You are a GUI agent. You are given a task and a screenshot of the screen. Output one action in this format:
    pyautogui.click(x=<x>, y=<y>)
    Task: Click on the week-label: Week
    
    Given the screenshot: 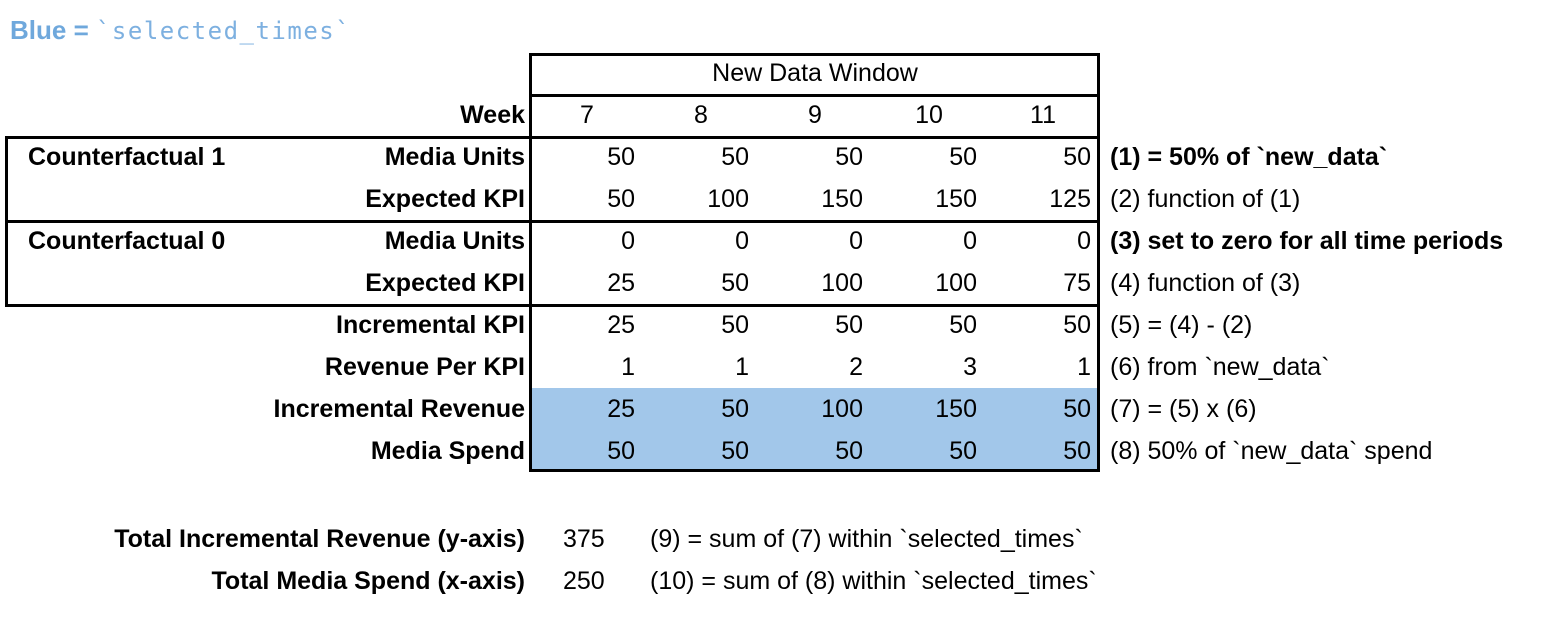 What is the action you would take?
    pyautogui.click(x=492, y=115)
    